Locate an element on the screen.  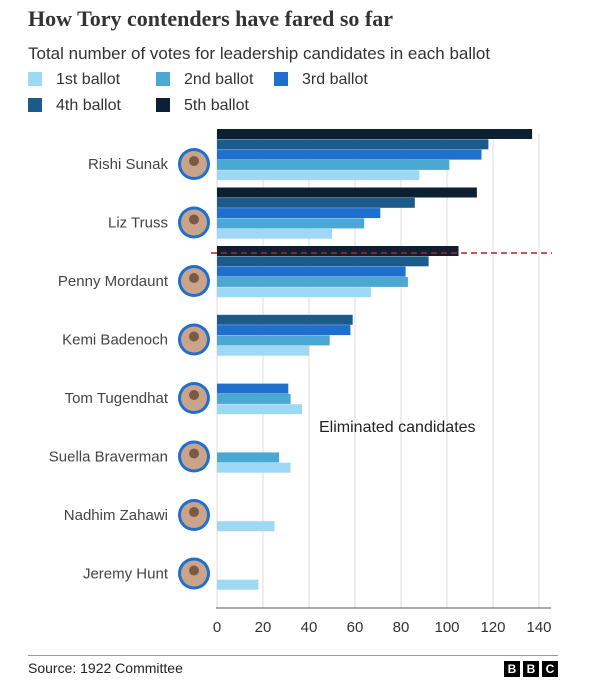
legend-item-2nd-ballot: 2nd ballot is located at coordinates (204, 80).